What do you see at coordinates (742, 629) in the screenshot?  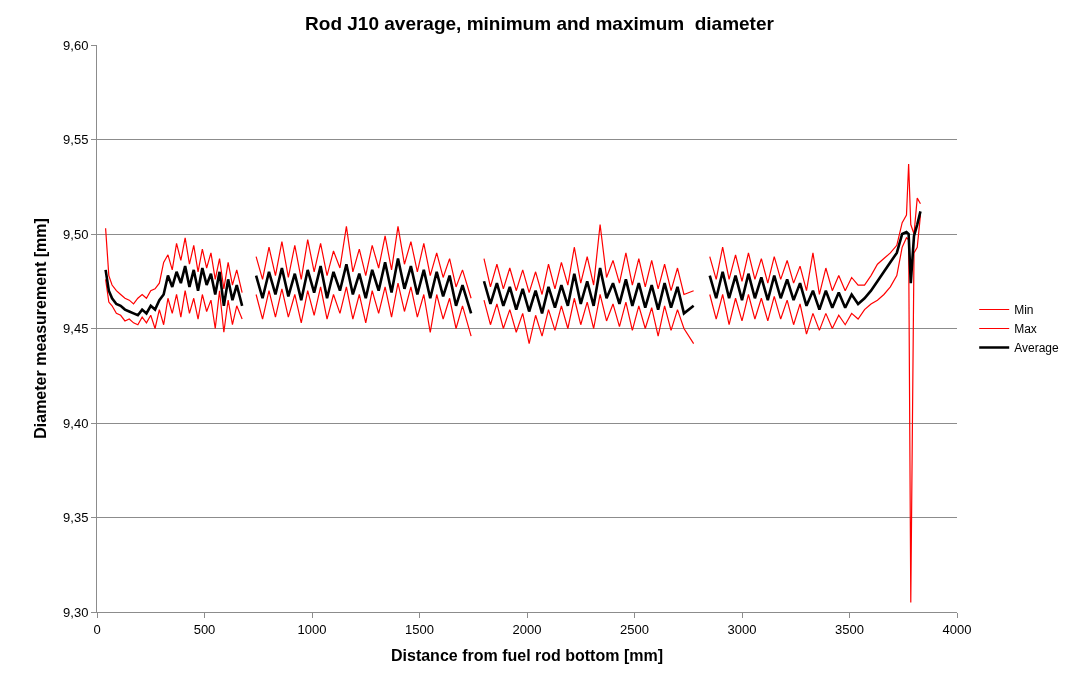 I see `x-tick-label: 3000` at bounding box center [742, 629].